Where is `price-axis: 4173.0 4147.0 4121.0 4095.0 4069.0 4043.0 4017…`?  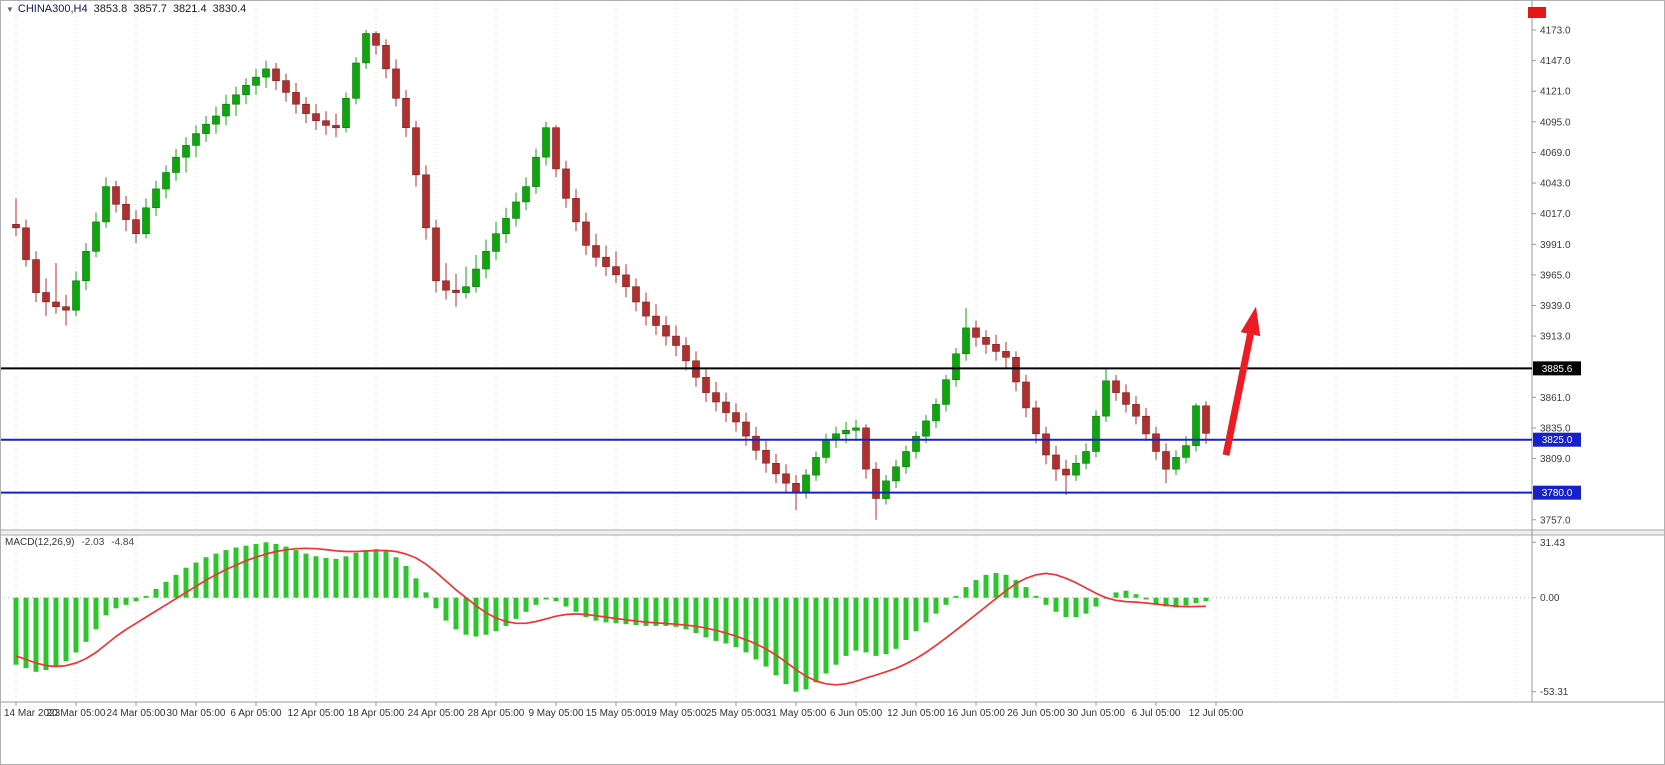
price-axis: 4173.0 4147.0 4121.0 4095.0 4069.0 4043.0 4017… is located at coordinates (1551, 351).